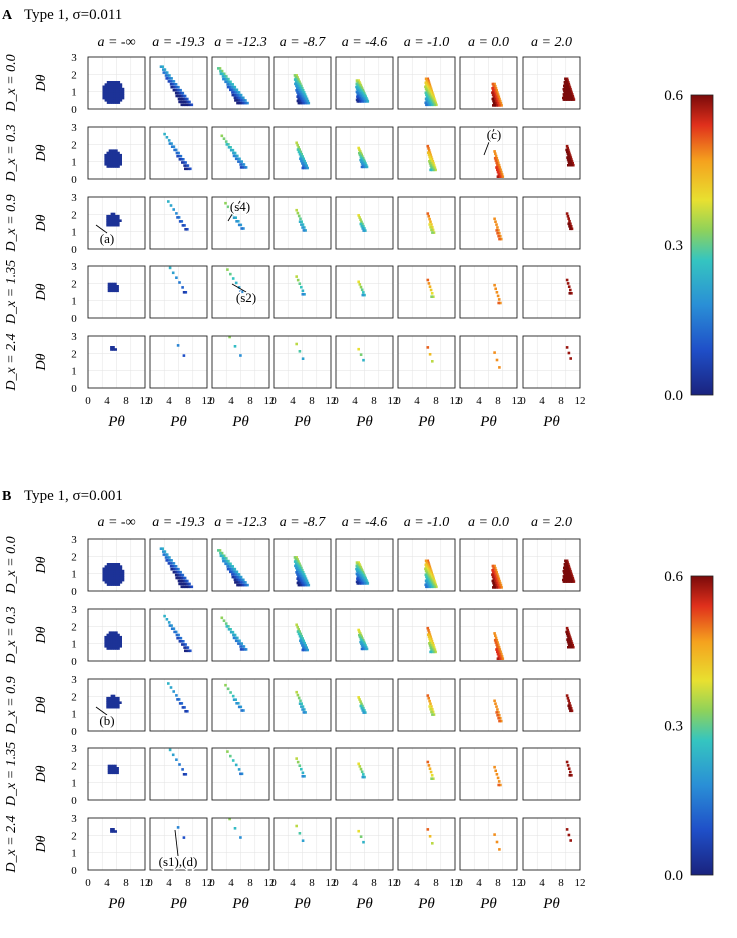  What do you see at coordinates (11, 635) in the screenshot?
I see `row-label: D_x = 0.3` at bounding box center [11, 635].